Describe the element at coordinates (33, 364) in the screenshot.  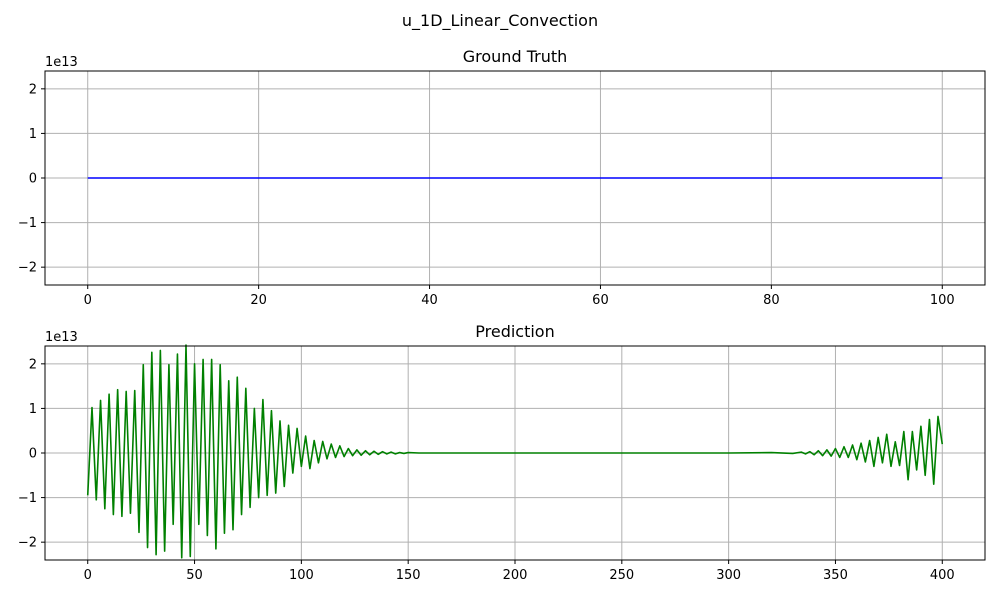
I see `prediction-y-tick-label: 2` at that location.